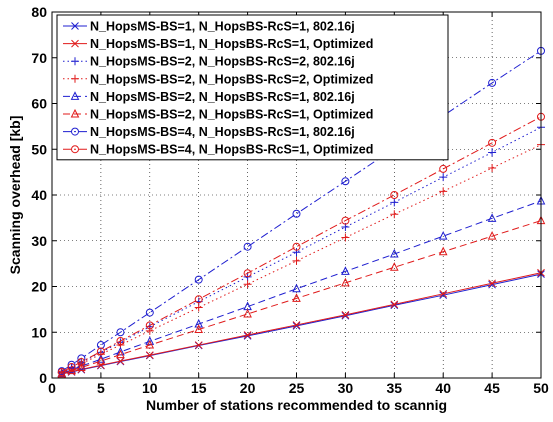 Image resolution: width=553 pixels, height=422 pixels. I want to click on legend-entry: N_HopsMS-BS=2, N_HopsBS-RcS=2, Optimized, so click(218, 79).